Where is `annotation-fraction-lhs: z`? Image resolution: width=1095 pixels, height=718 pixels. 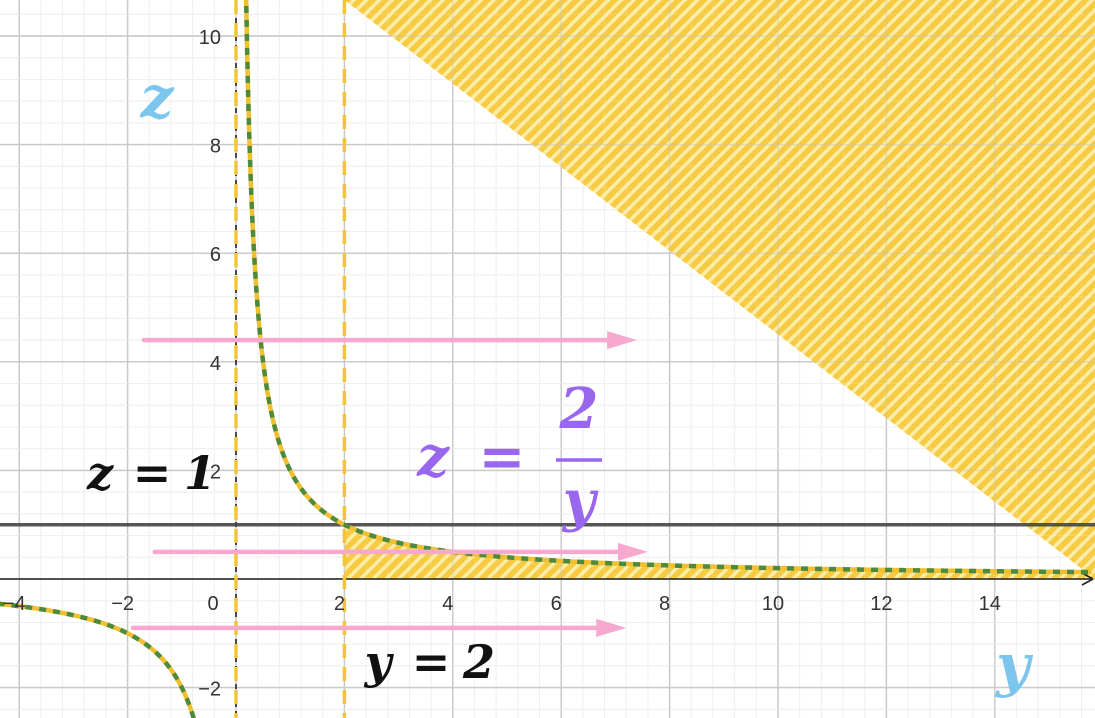
annotation-fraction-lhs: z is located at coordinates (433, 457).